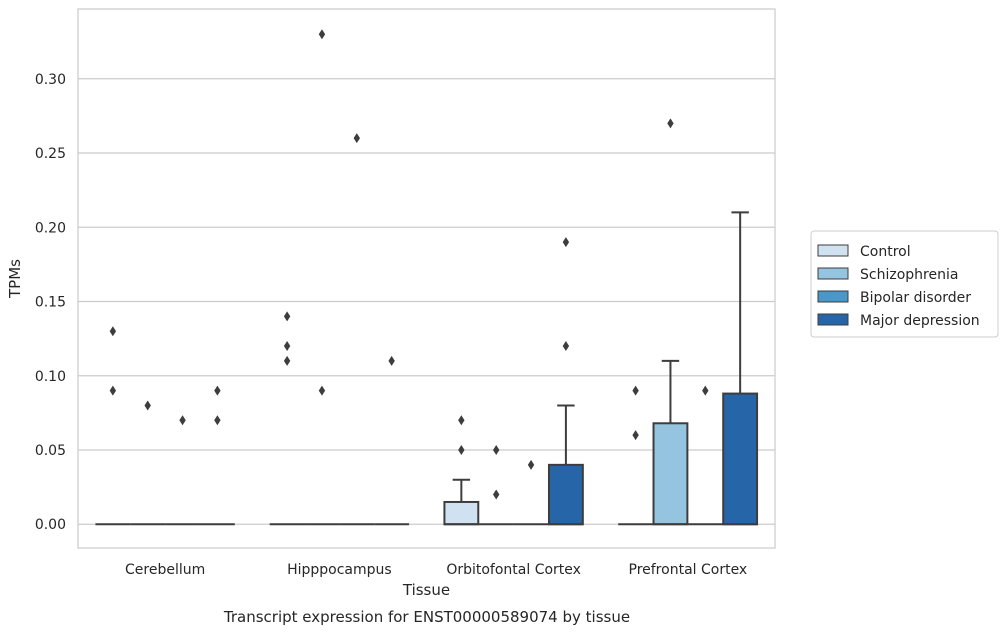  Describe the element at coordinates (339, 570) in the screenshot. I see `x-tick-label: Hipppocampus` at that location.